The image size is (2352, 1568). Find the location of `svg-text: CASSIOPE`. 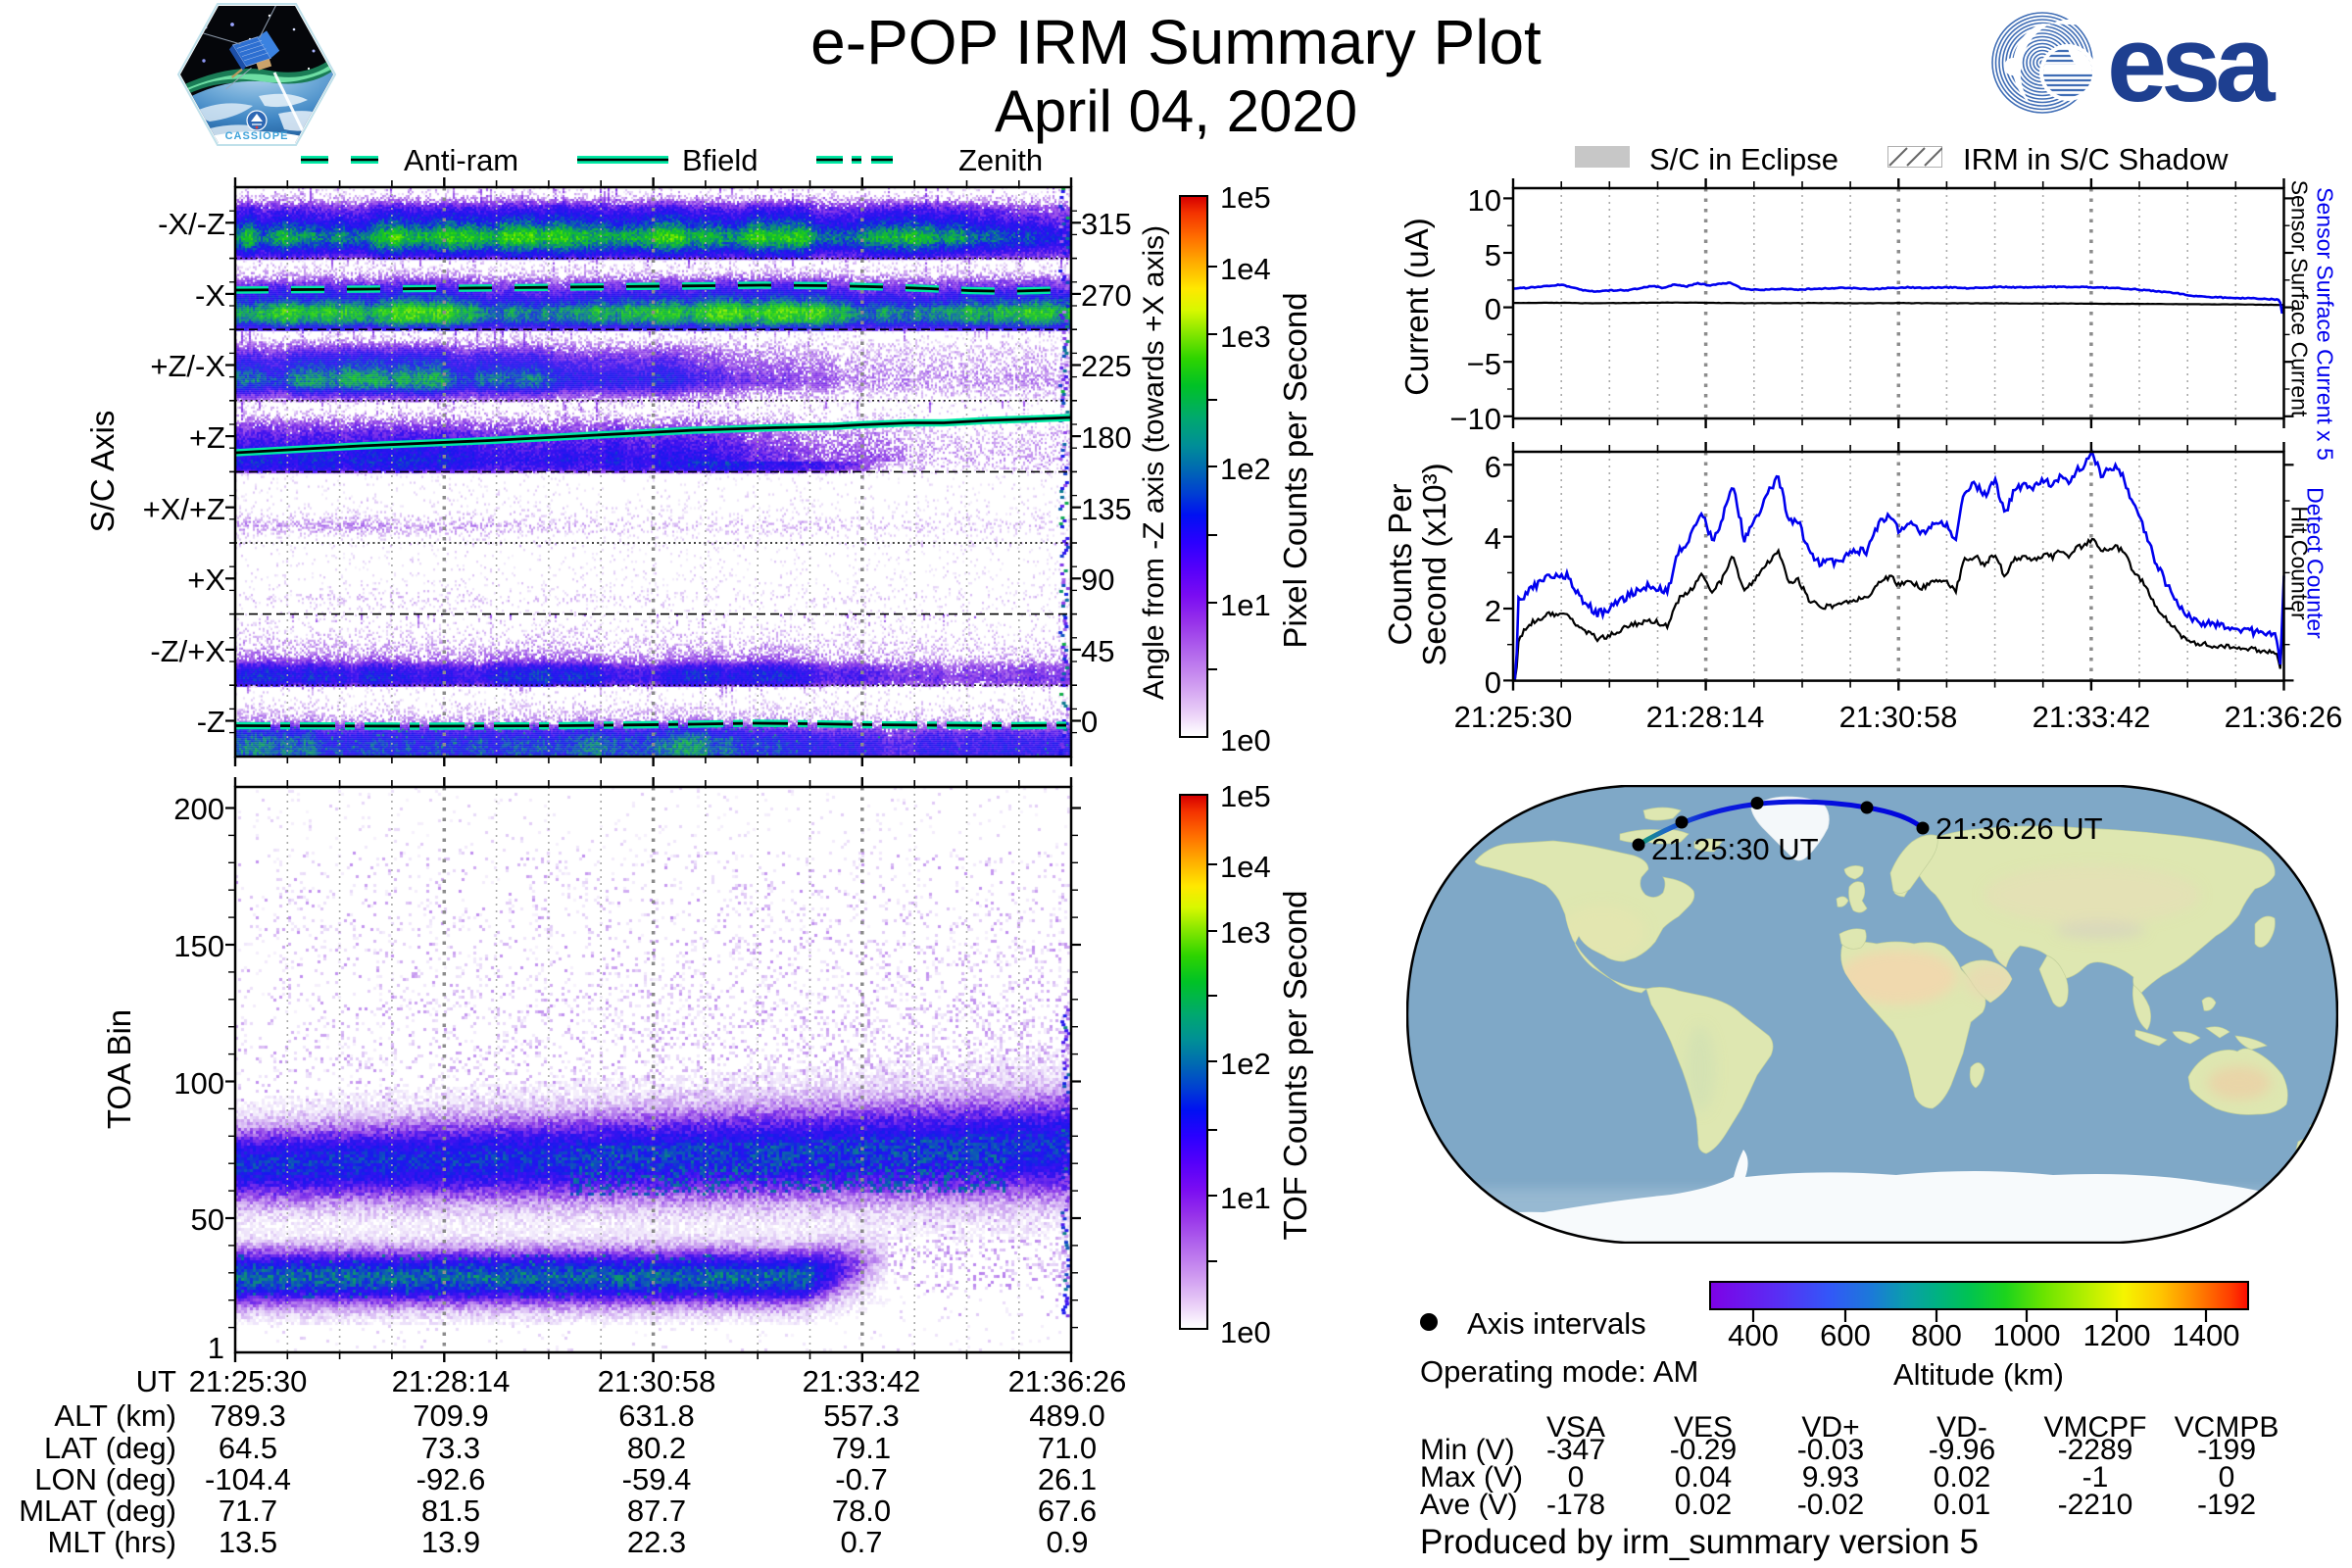

svg-text: CASSIOPE is located at coordinates (257, 136).